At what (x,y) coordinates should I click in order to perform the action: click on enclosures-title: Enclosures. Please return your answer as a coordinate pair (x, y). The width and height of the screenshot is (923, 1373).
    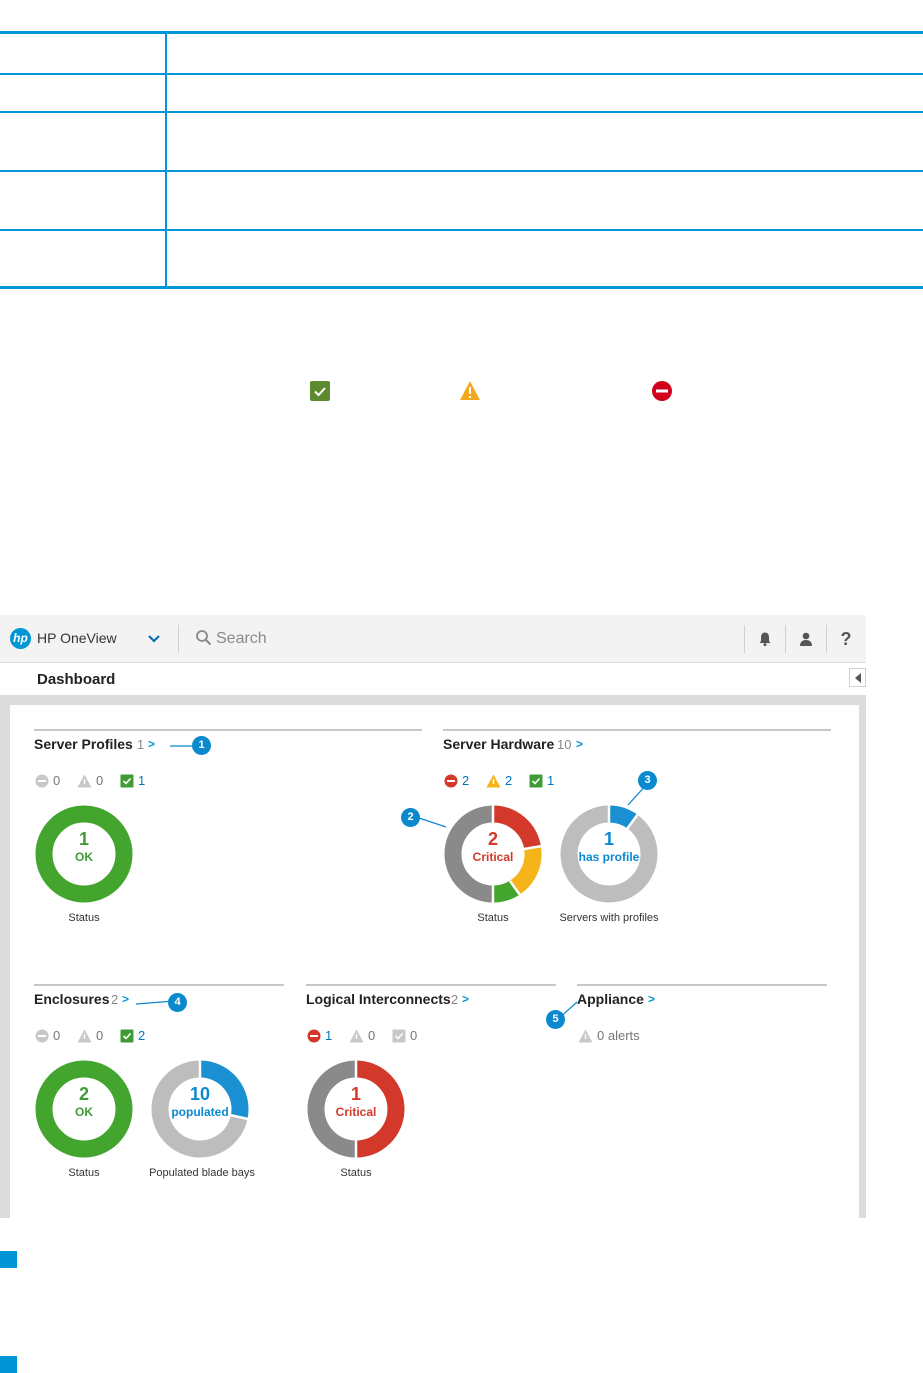
    Looking at the image, I should click on (72, 999).